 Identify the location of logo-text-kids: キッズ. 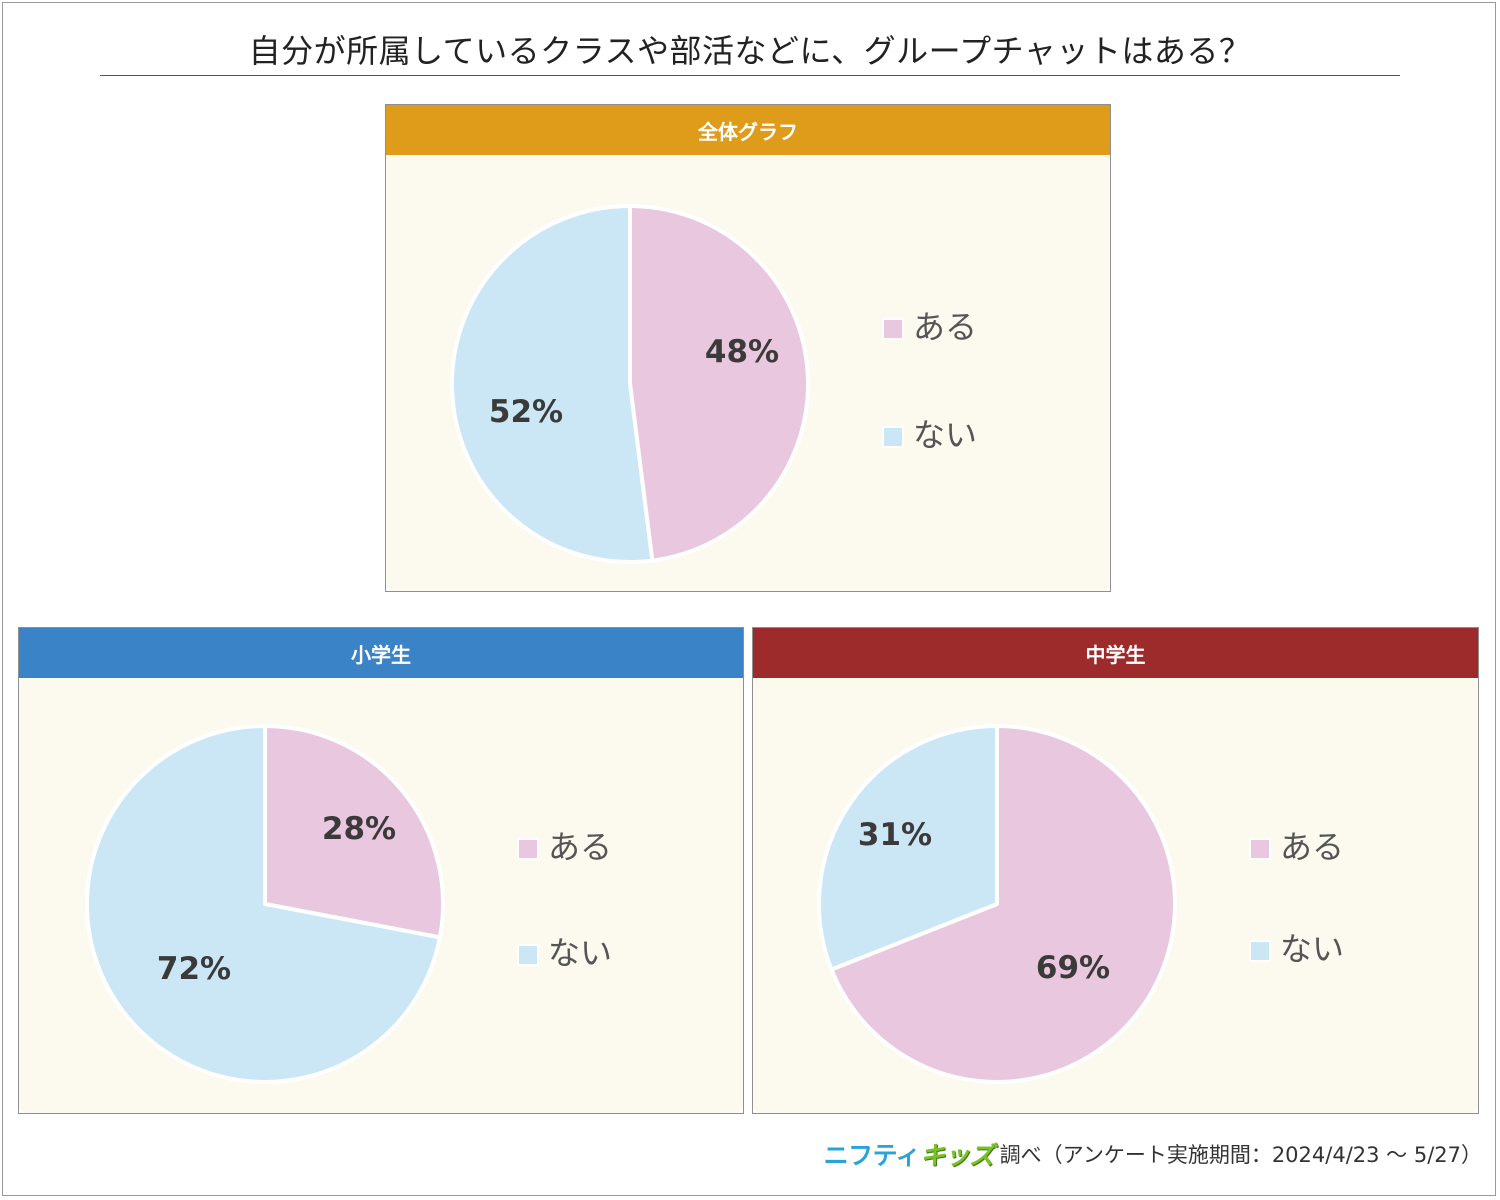
(957, 1155).